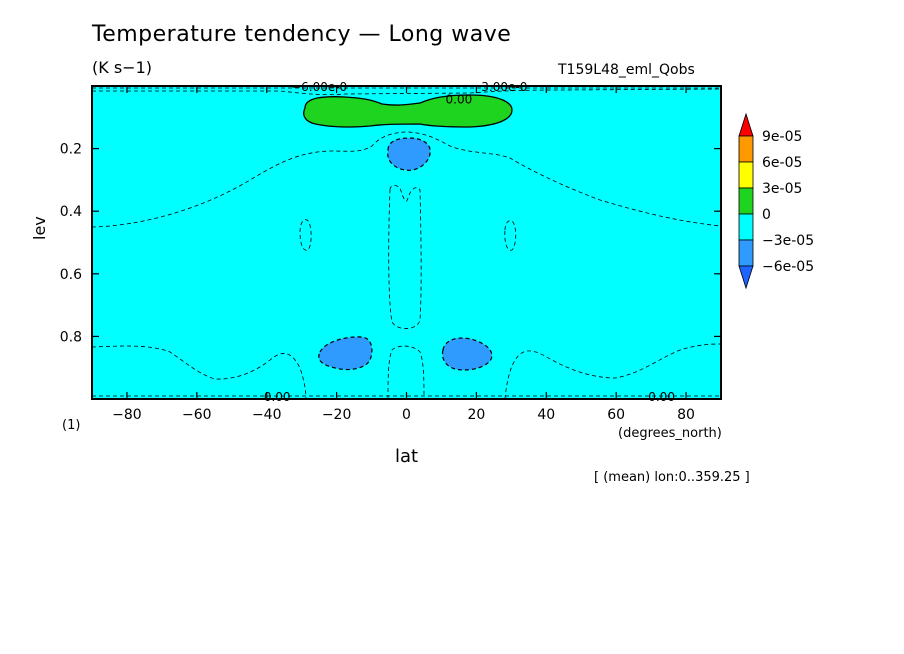  I want to click on x-tick-label: 20, so click(476, 415).